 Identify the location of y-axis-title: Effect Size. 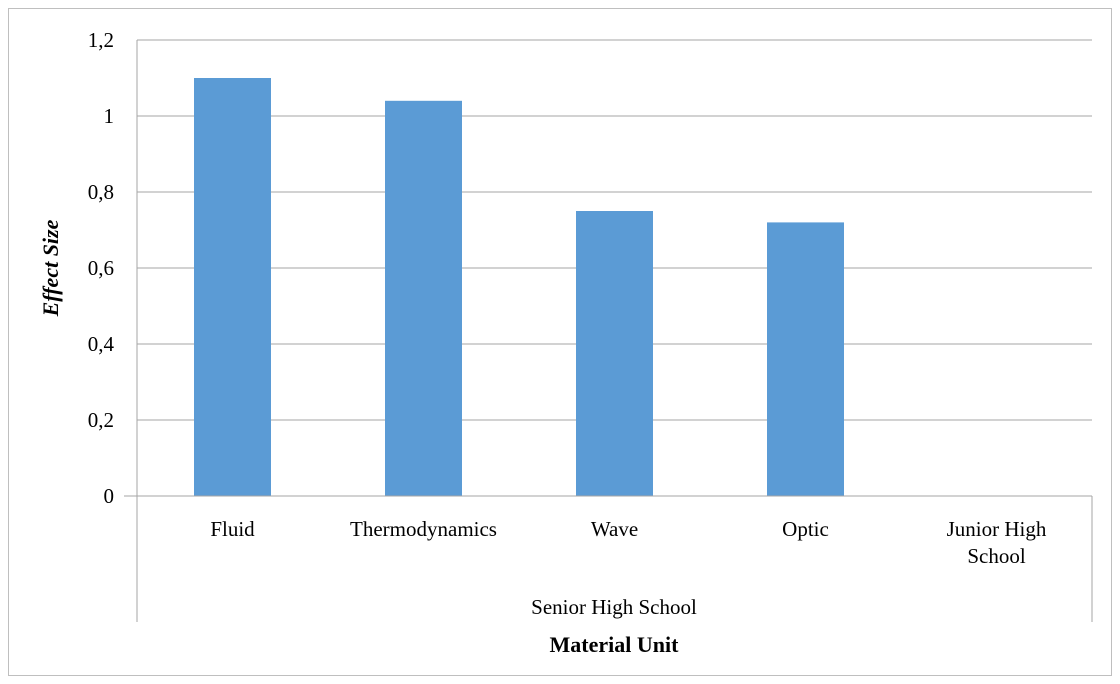
(50, 268).